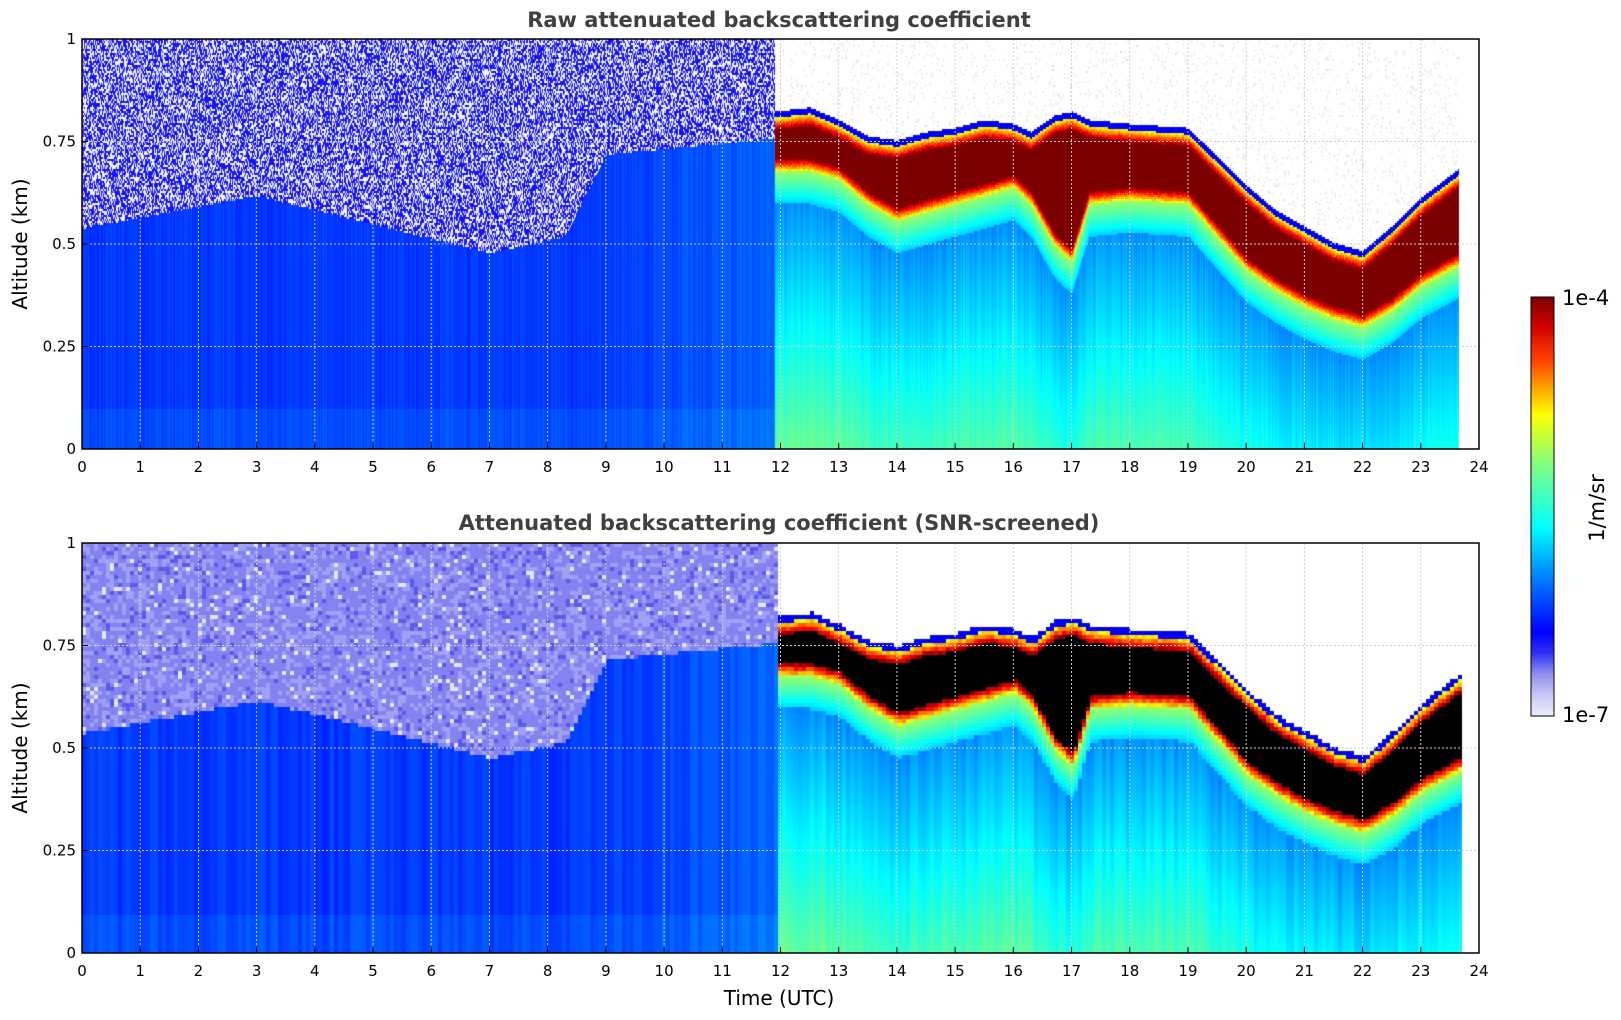  What do you see at coordinates (1542, 506) in the screenshot?
I see `colorbar-gradient` at bounding box center [1542, 506].